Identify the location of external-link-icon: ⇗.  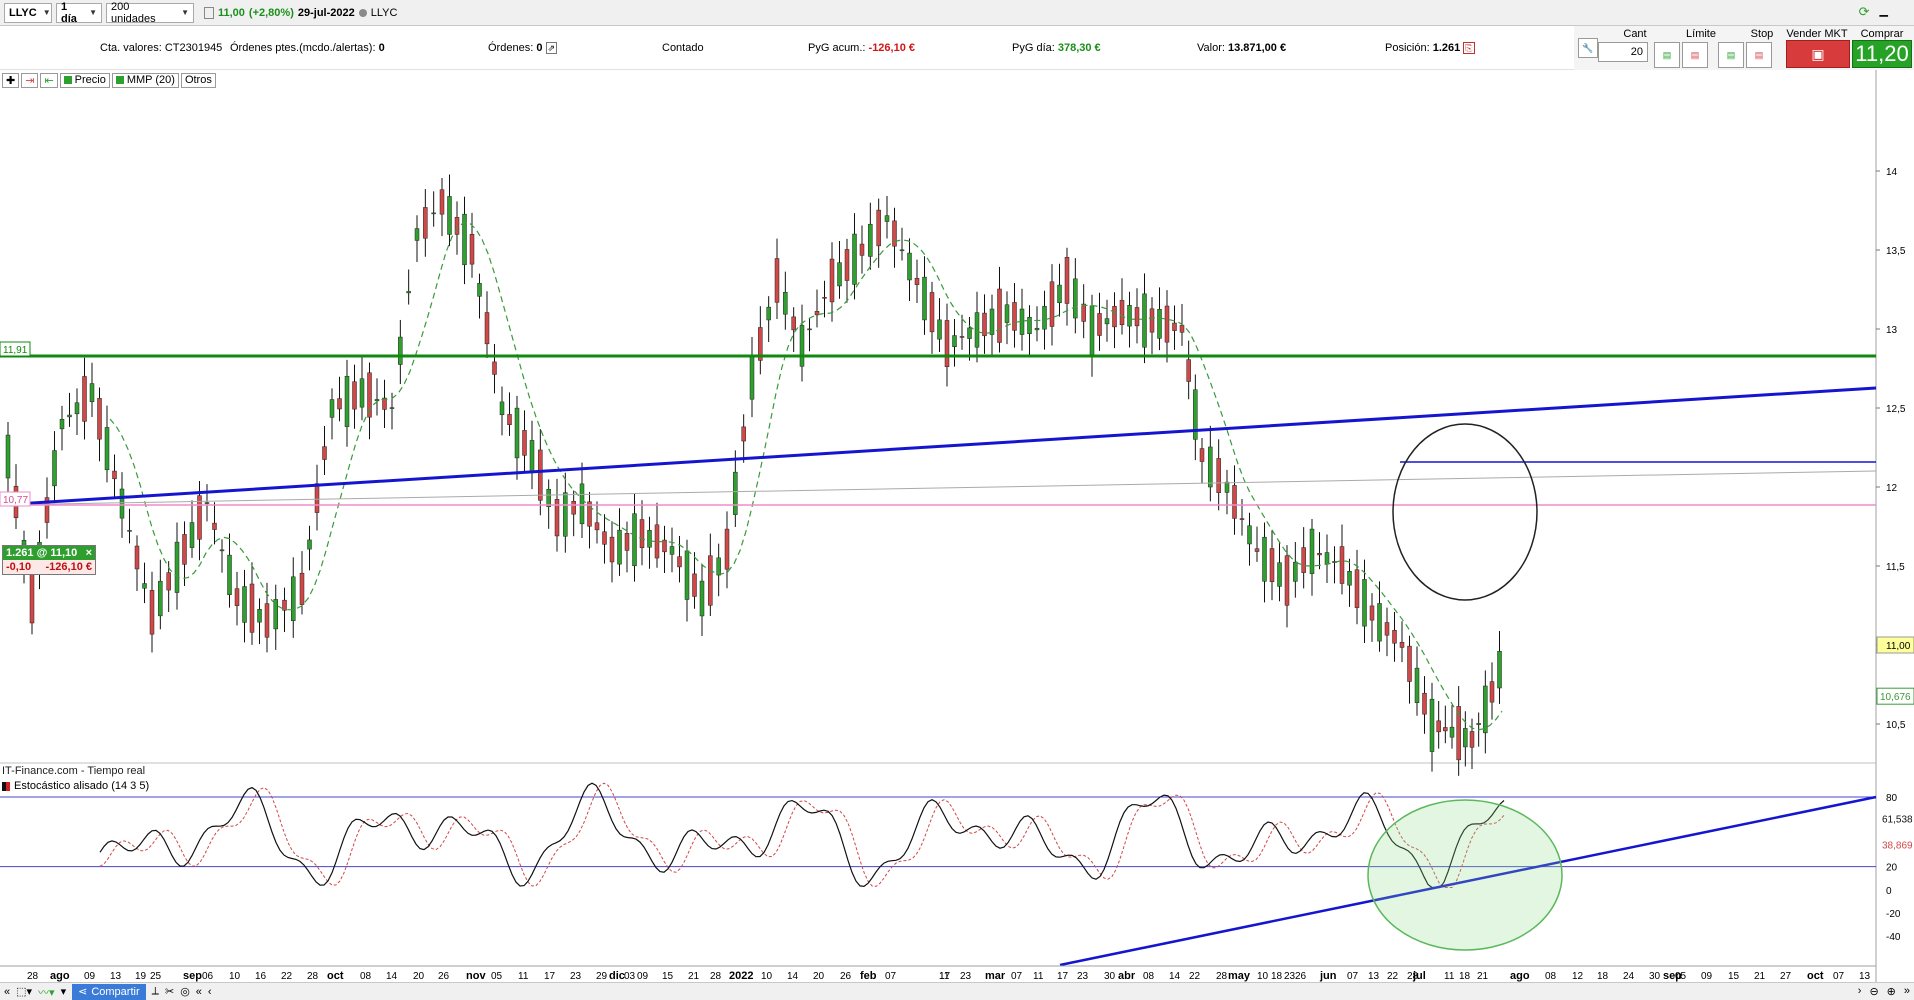
(551, 48).